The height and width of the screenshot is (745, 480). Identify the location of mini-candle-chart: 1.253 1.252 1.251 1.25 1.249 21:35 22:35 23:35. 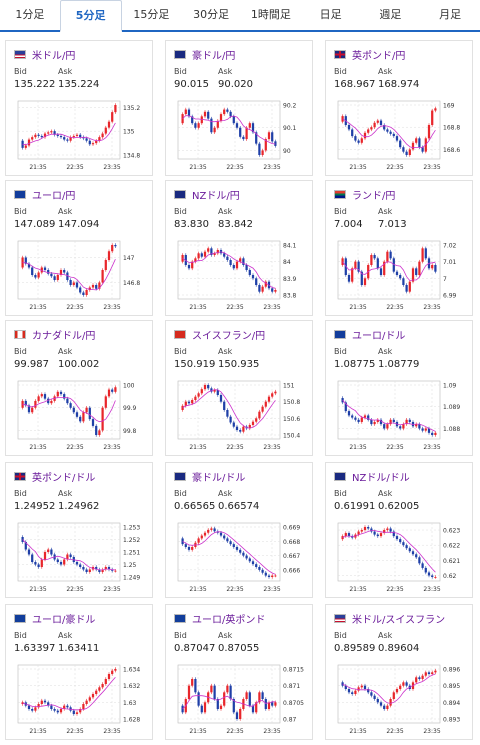
(80, 558).